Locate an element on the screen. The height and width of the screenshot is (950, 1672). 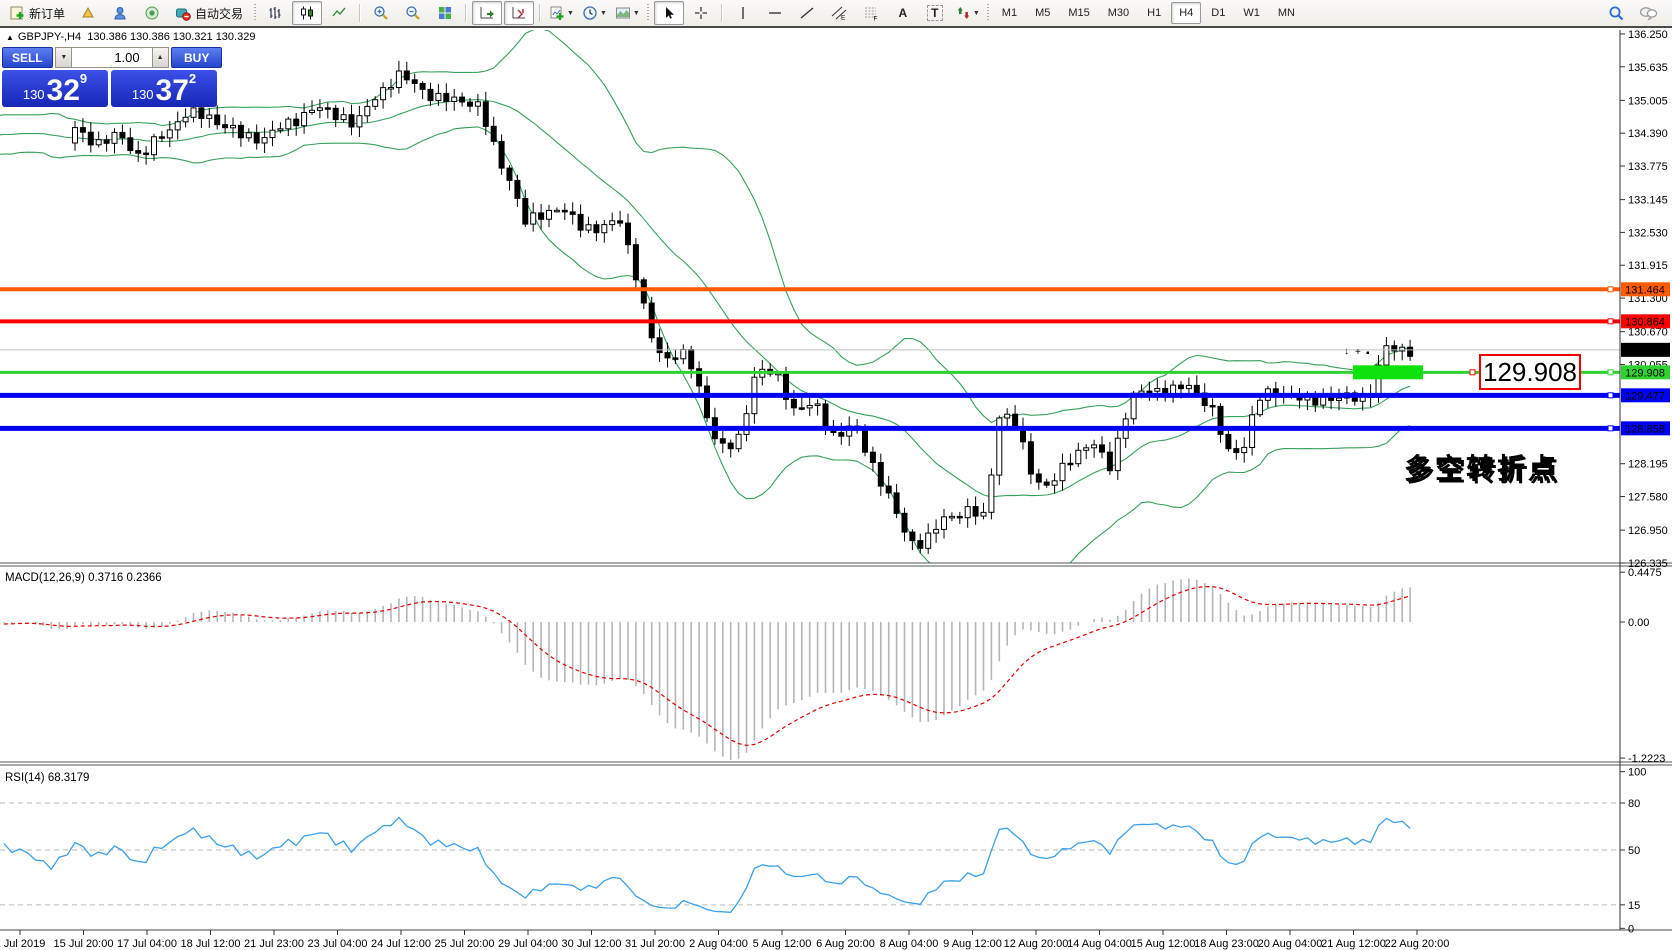
equidistant-channel-icon: E is located at coordinates (839, 14).